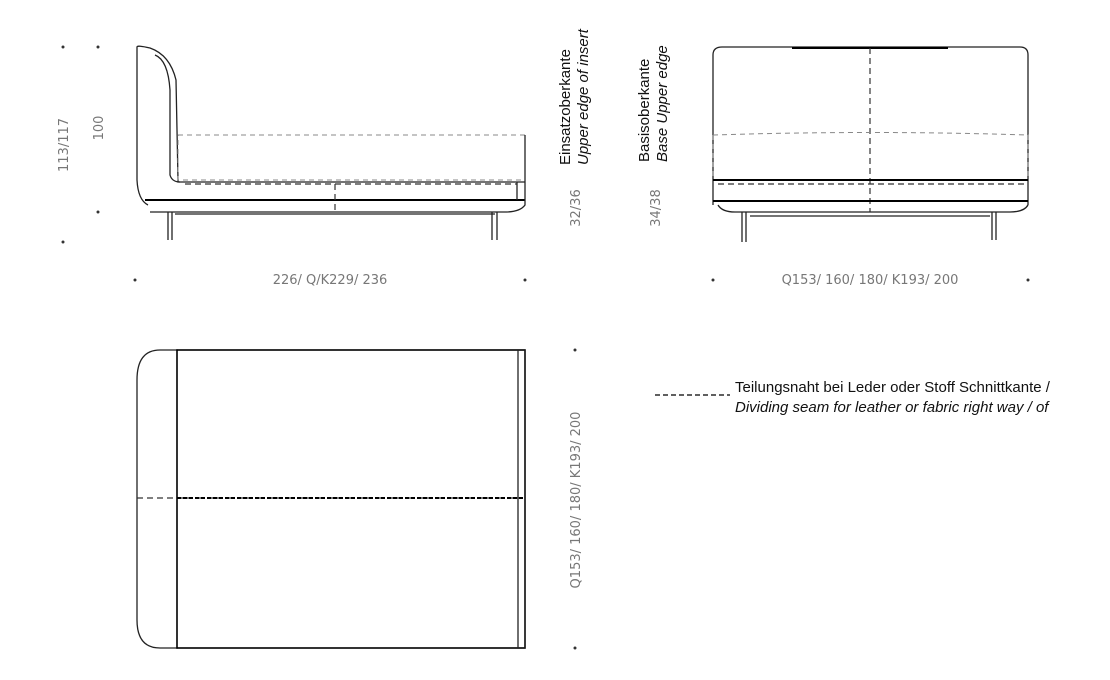  Describe the element at coordinates (167, 118) in the screenshot. I see `headboard-inner` at that location.